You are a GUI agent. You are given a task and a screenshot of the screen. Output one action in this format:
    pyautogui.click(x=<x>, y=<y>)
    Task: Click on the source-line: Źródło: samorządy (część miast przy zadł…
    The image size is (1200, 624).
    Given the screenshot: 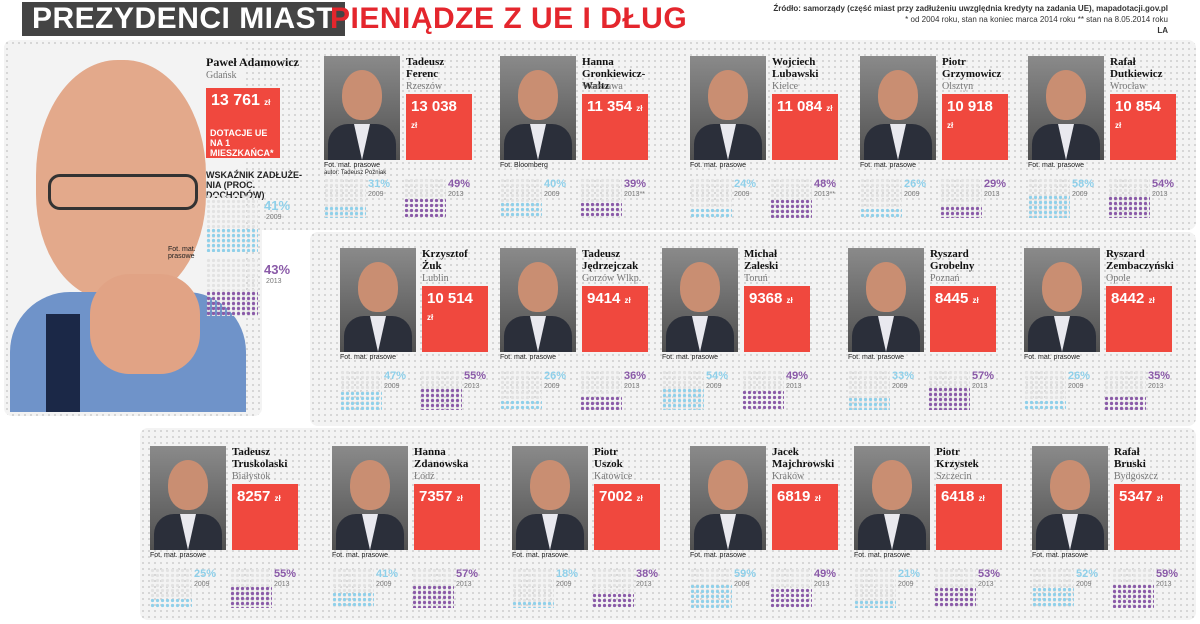 What is the action you would take?
    pyautogui.click(x=970, y=8)
    